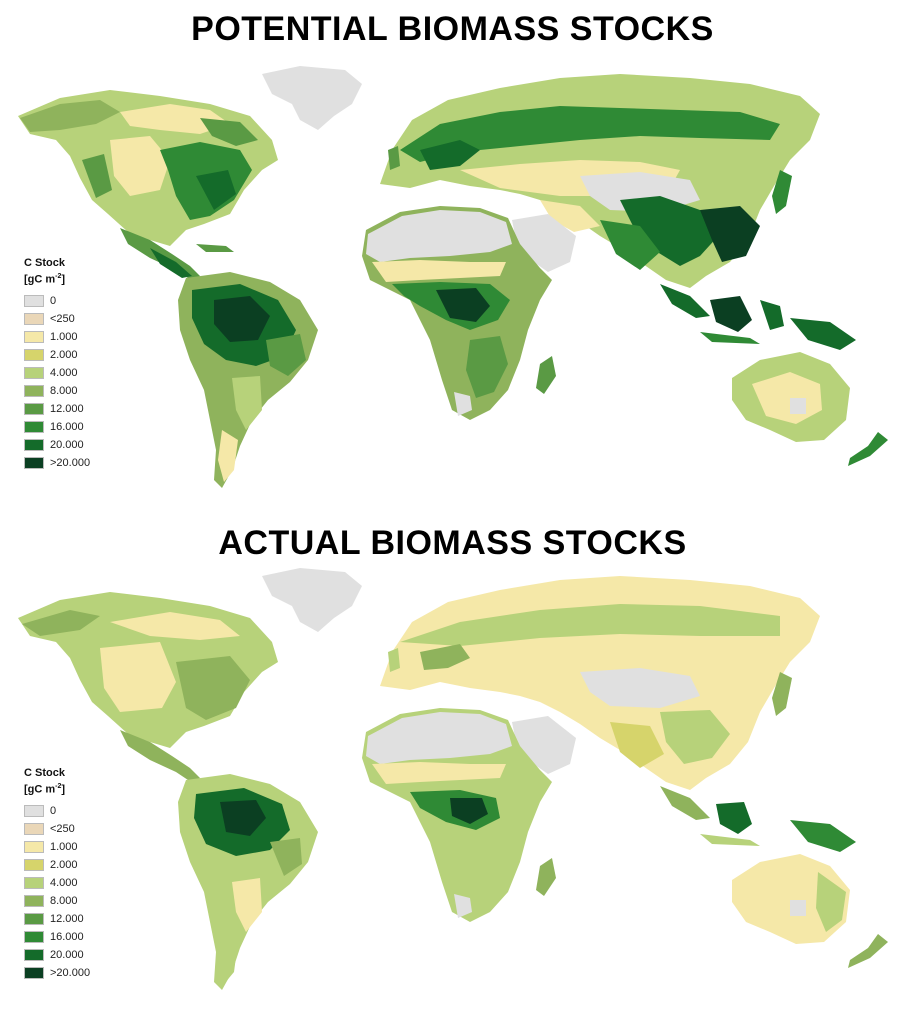 Image resolution: width=905 pixels, height=1023 pixels. Describe the element at coordinates (452, 543) in the screenshot. I see `map-title: ACTUAL BIOMASS STOCKS` at that location.